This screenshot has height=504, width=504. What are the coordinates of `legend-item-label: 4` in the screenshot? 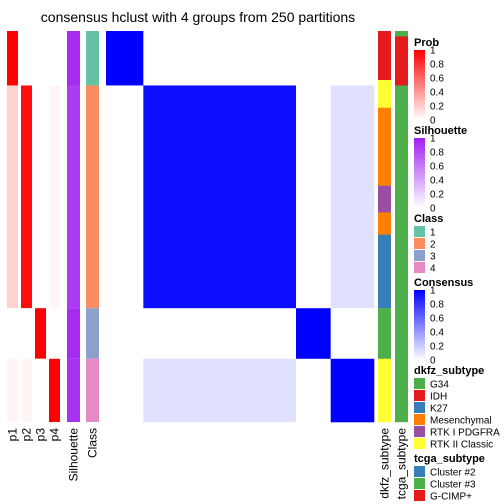 It's located at (433, 269).